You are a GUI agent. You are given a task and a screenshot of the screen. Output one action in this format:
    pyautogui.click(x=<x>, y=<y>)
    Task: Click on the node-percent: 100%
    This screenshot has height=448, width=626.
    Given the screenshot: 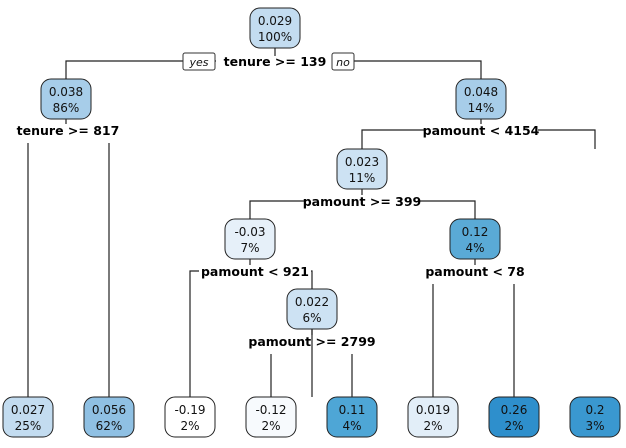 What is the action you would take?
    pyautogui.click(x=275, y=37)
    